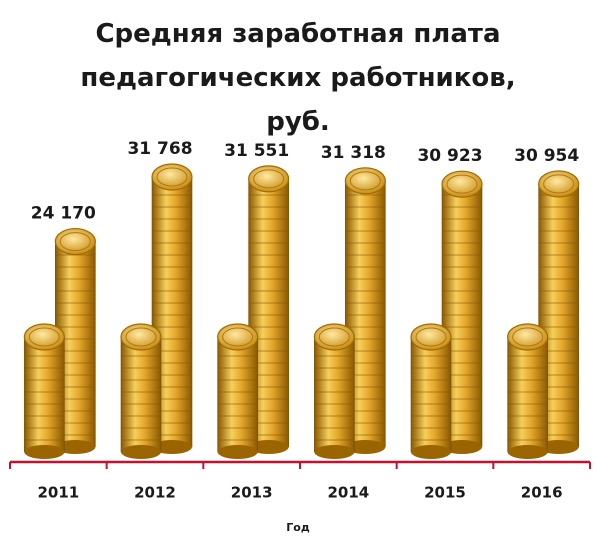 Image resolution: width=596 pixels, height=540 pixels. I want to click on x-tick-label: 2011, so click(58, 493).